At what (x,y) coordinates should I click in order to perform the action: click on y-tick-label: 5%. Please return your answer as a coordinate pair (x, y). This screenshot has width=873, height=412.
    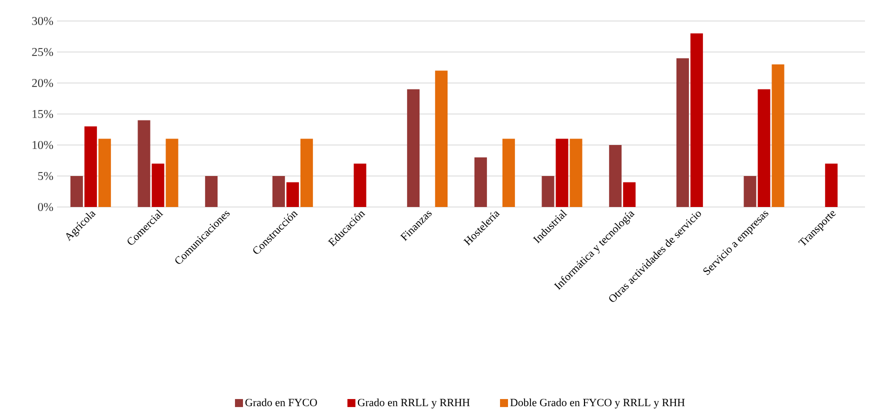
    Looking at the image, I should click on (46, 176).